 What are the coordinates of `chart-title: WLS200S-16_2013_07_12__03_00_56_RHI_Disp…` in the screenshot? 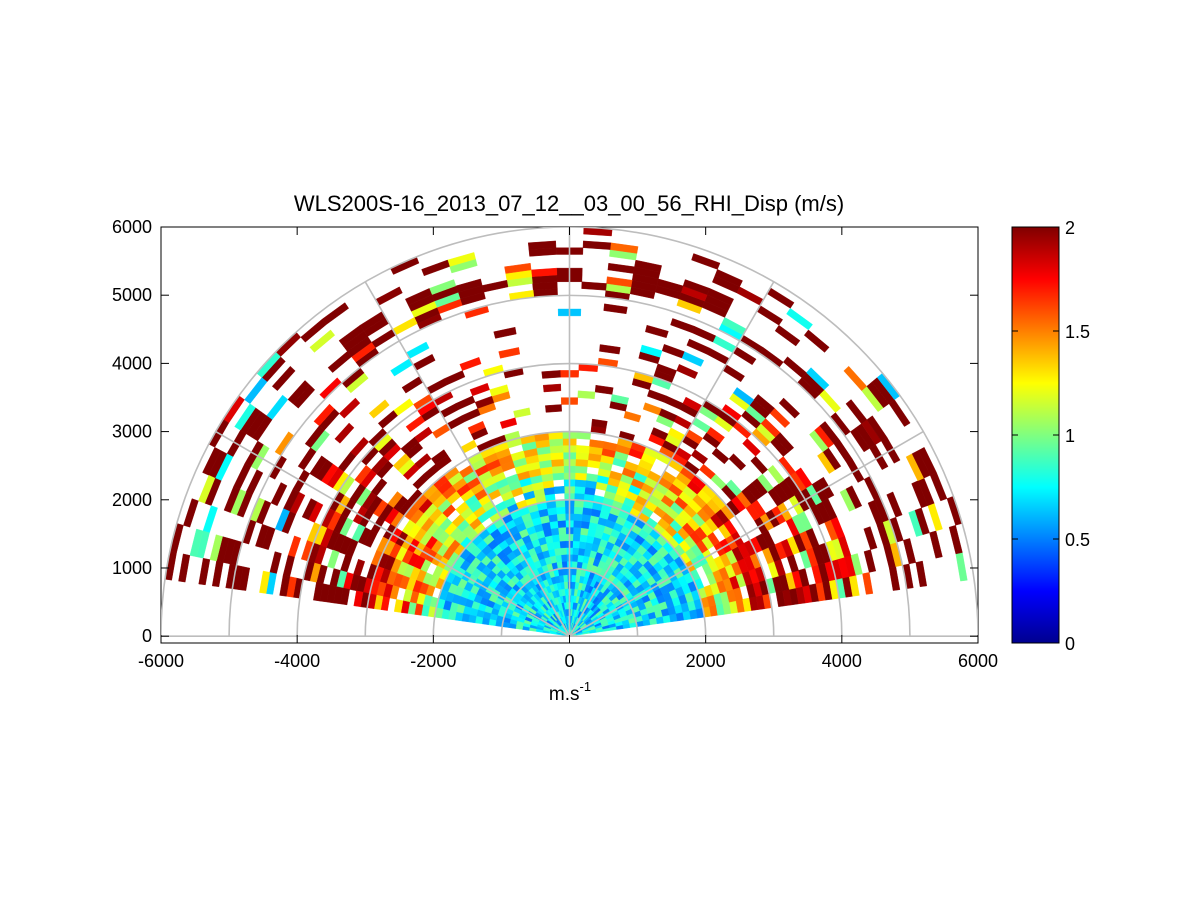 It's located at (569, 203).